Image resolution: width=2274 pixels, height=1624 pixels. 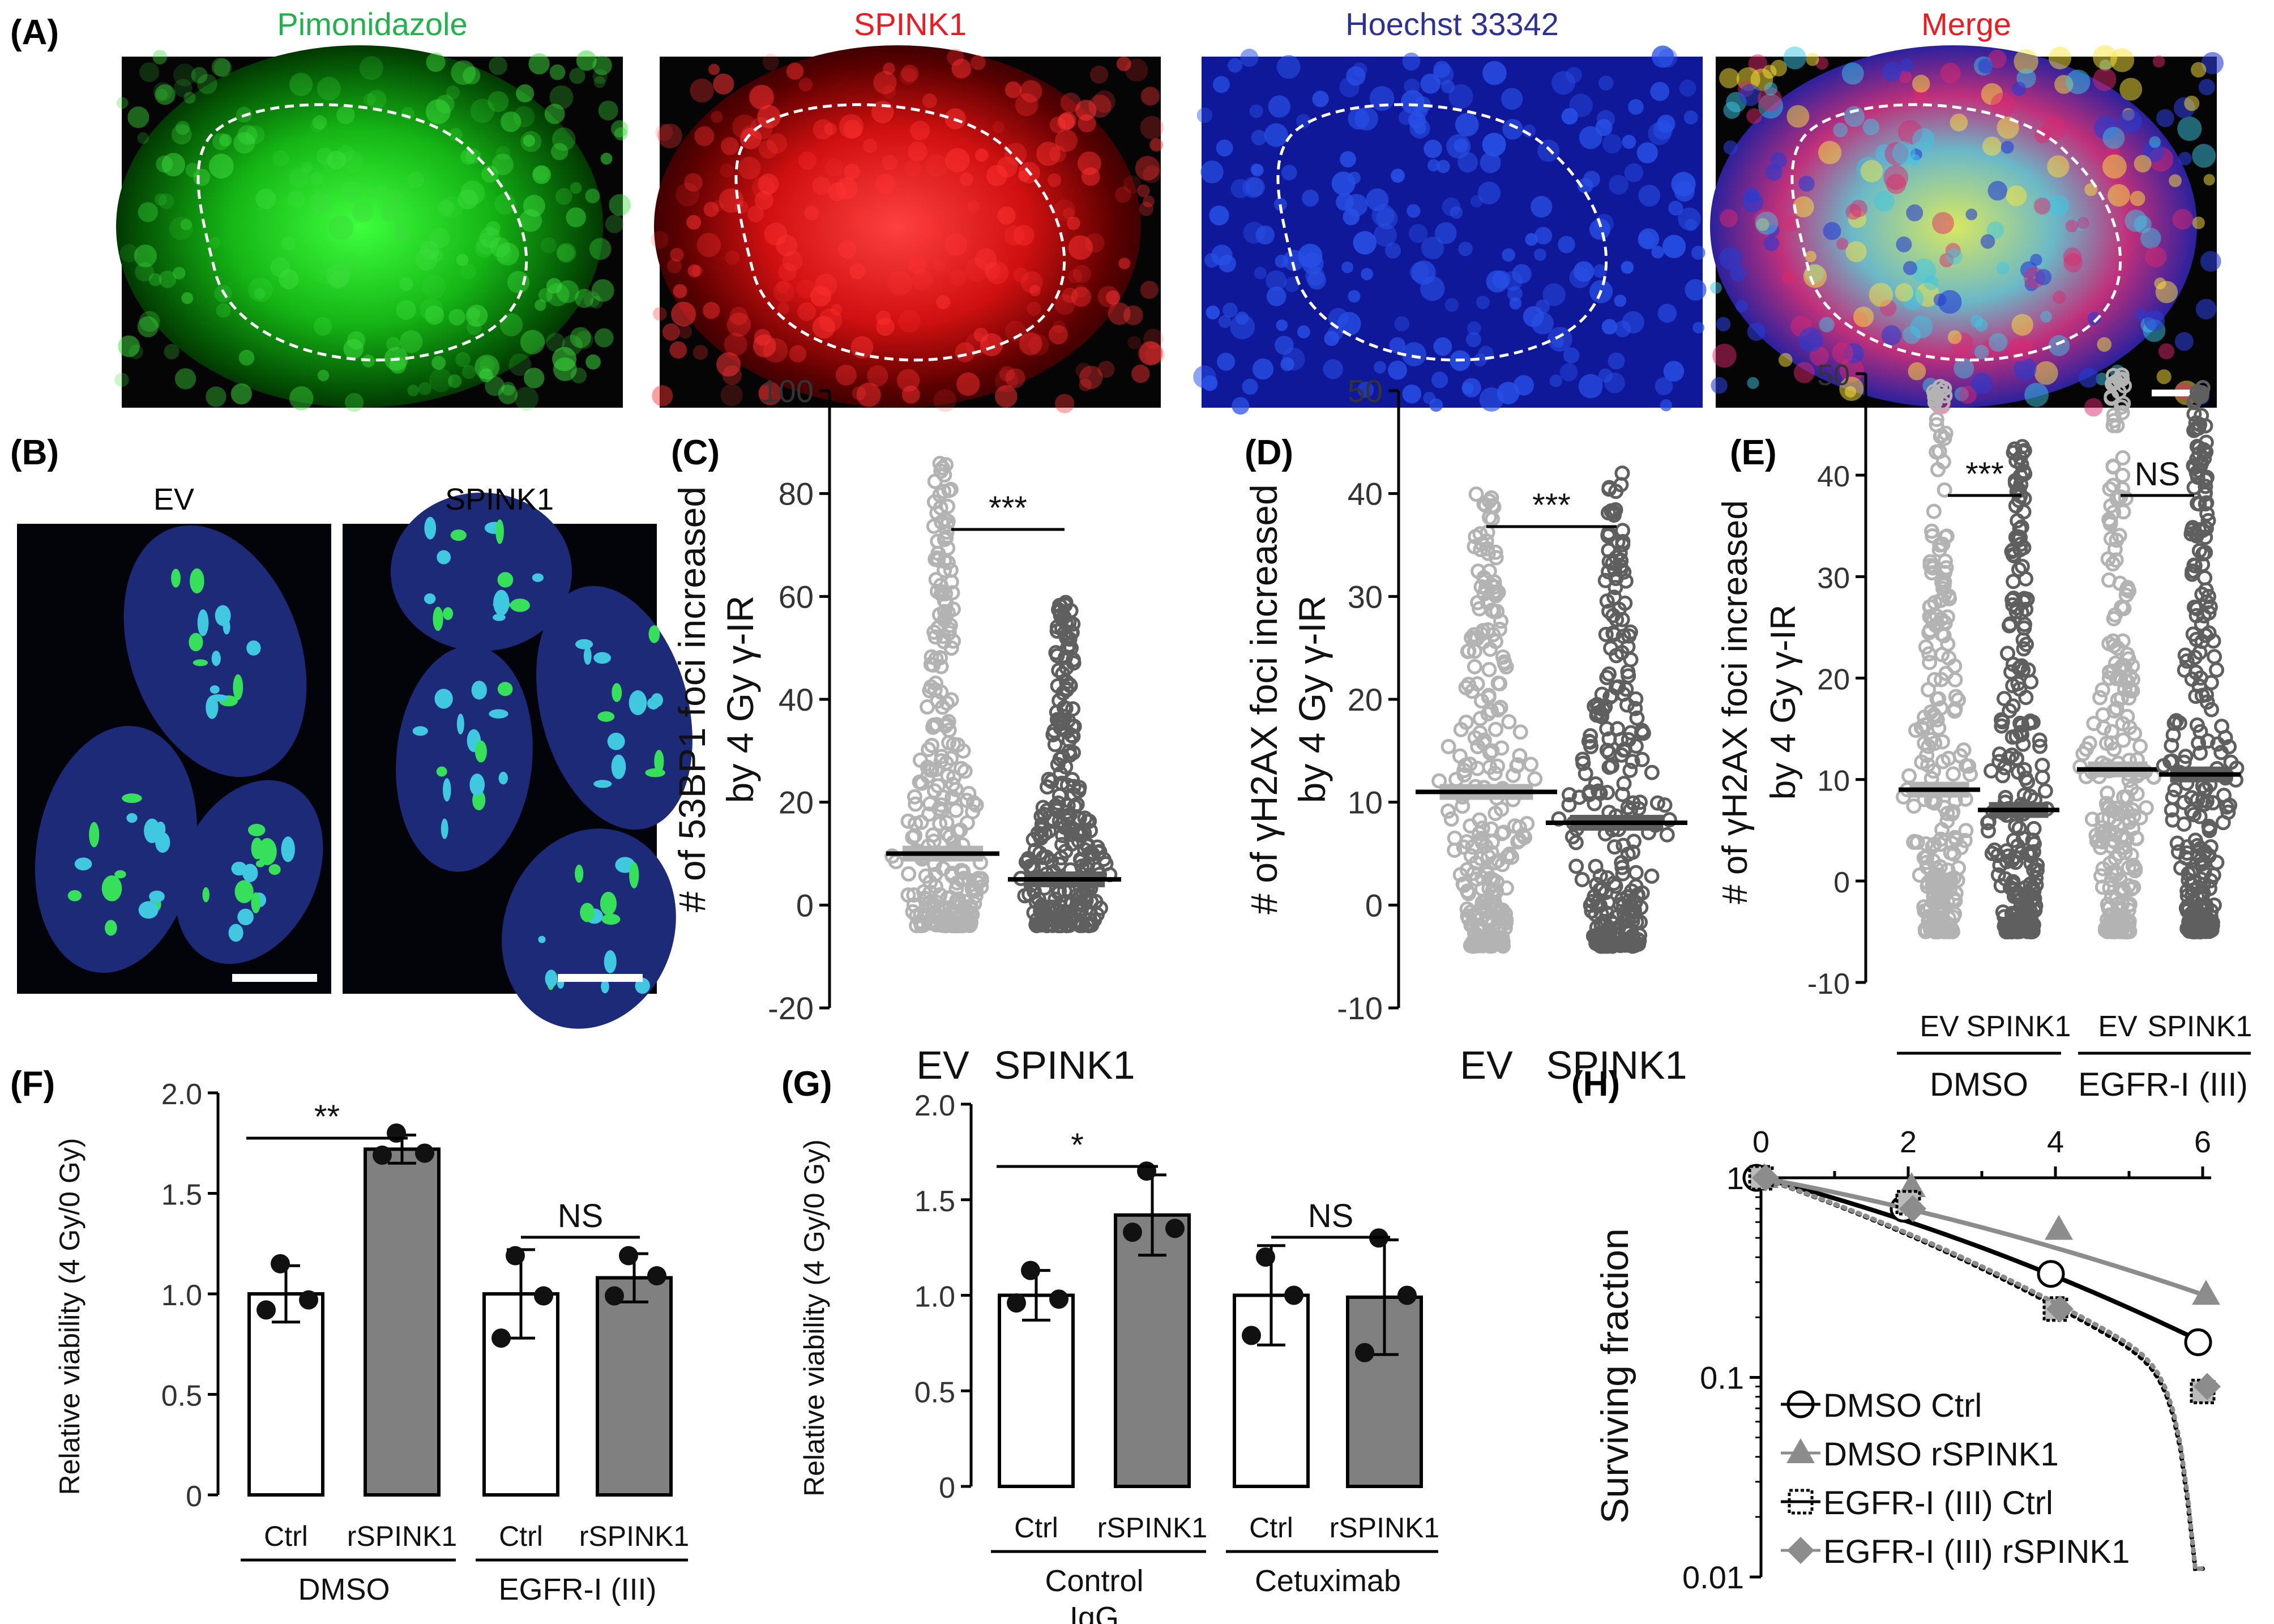 I want to click on nuclei-image-0: EV, so click(x=174, y=738).